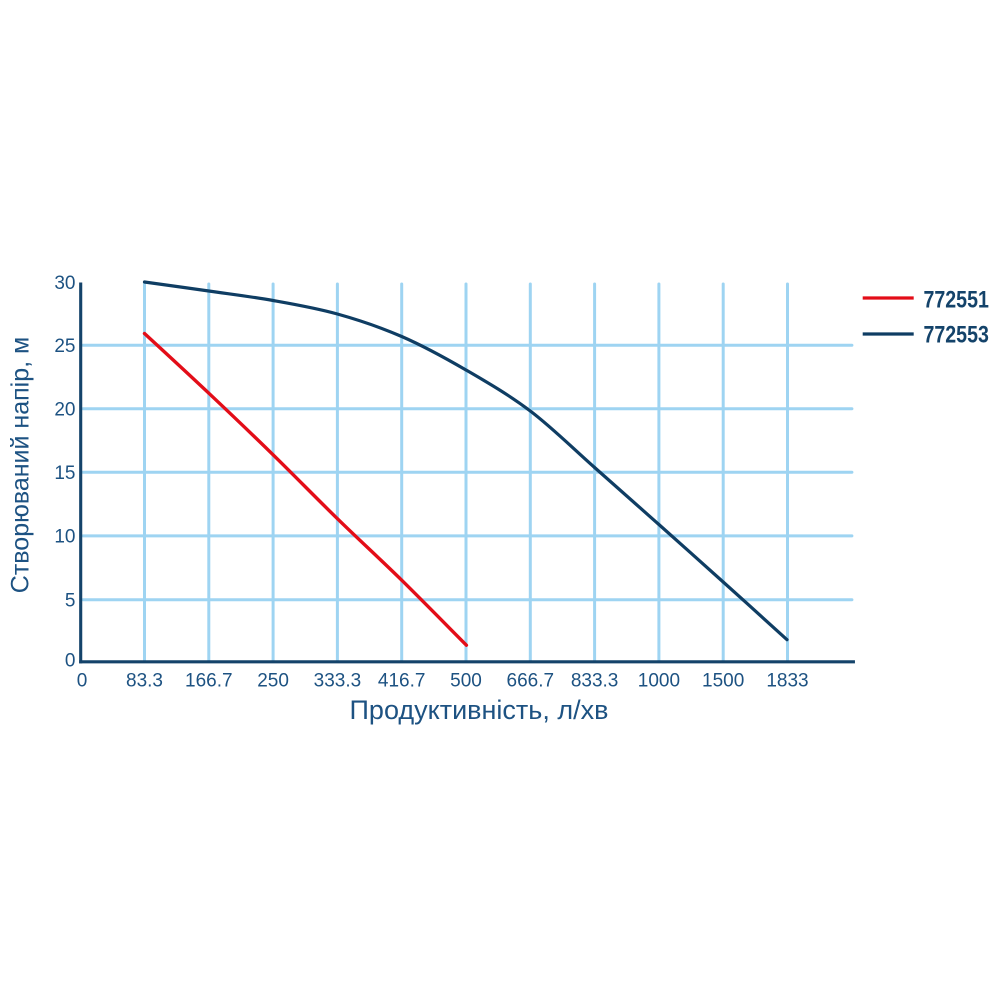  I want to click on svg-text: 30, so click(64, 283).